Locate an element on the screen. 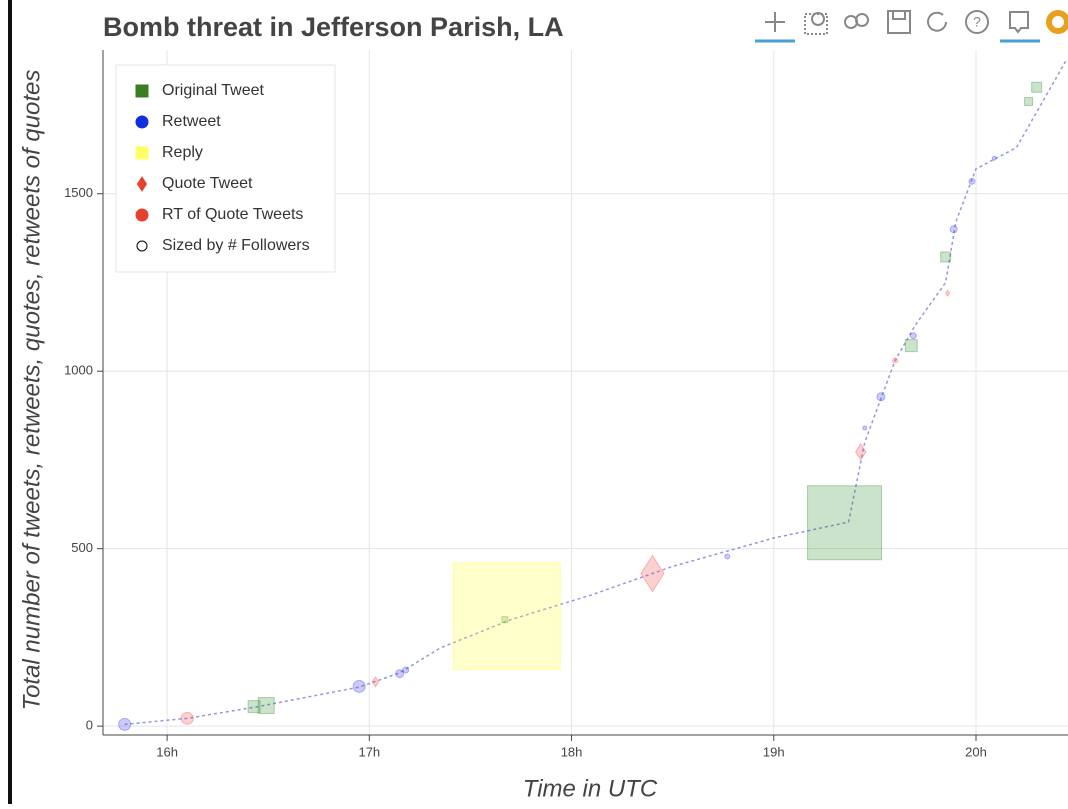 The height and width of the screenshot is (809, 1068). legend-box is located at coordinates (225, 168).